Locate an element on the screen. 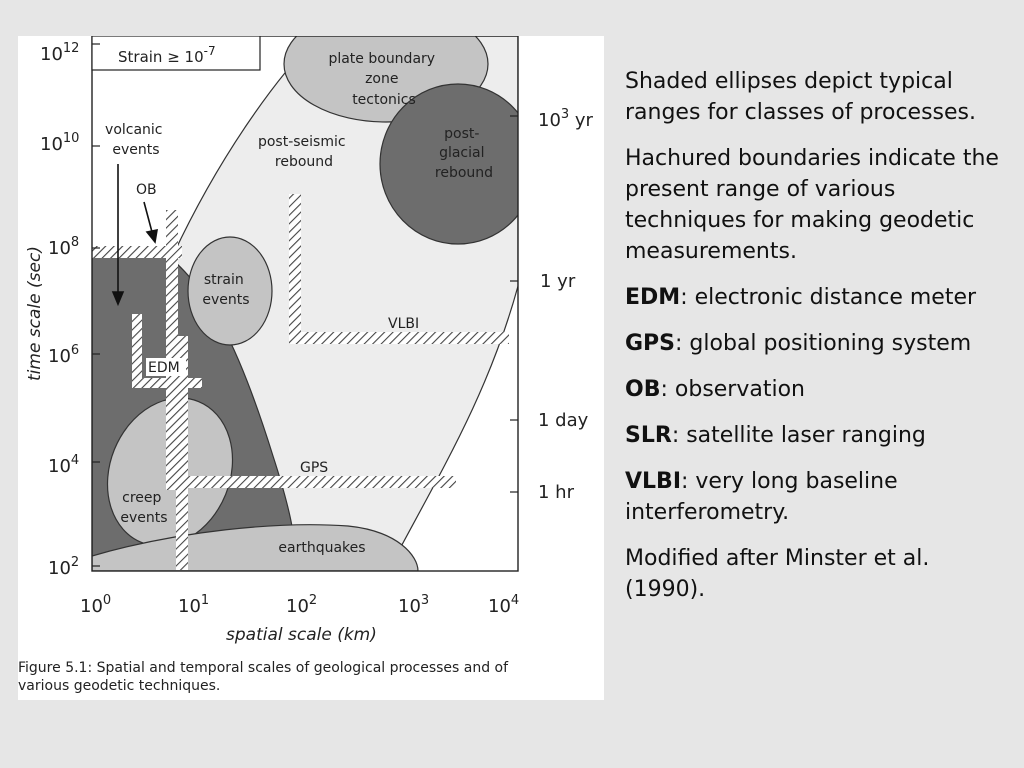  rtick-1hr: 1 hr is located at coordinates (556, 492).